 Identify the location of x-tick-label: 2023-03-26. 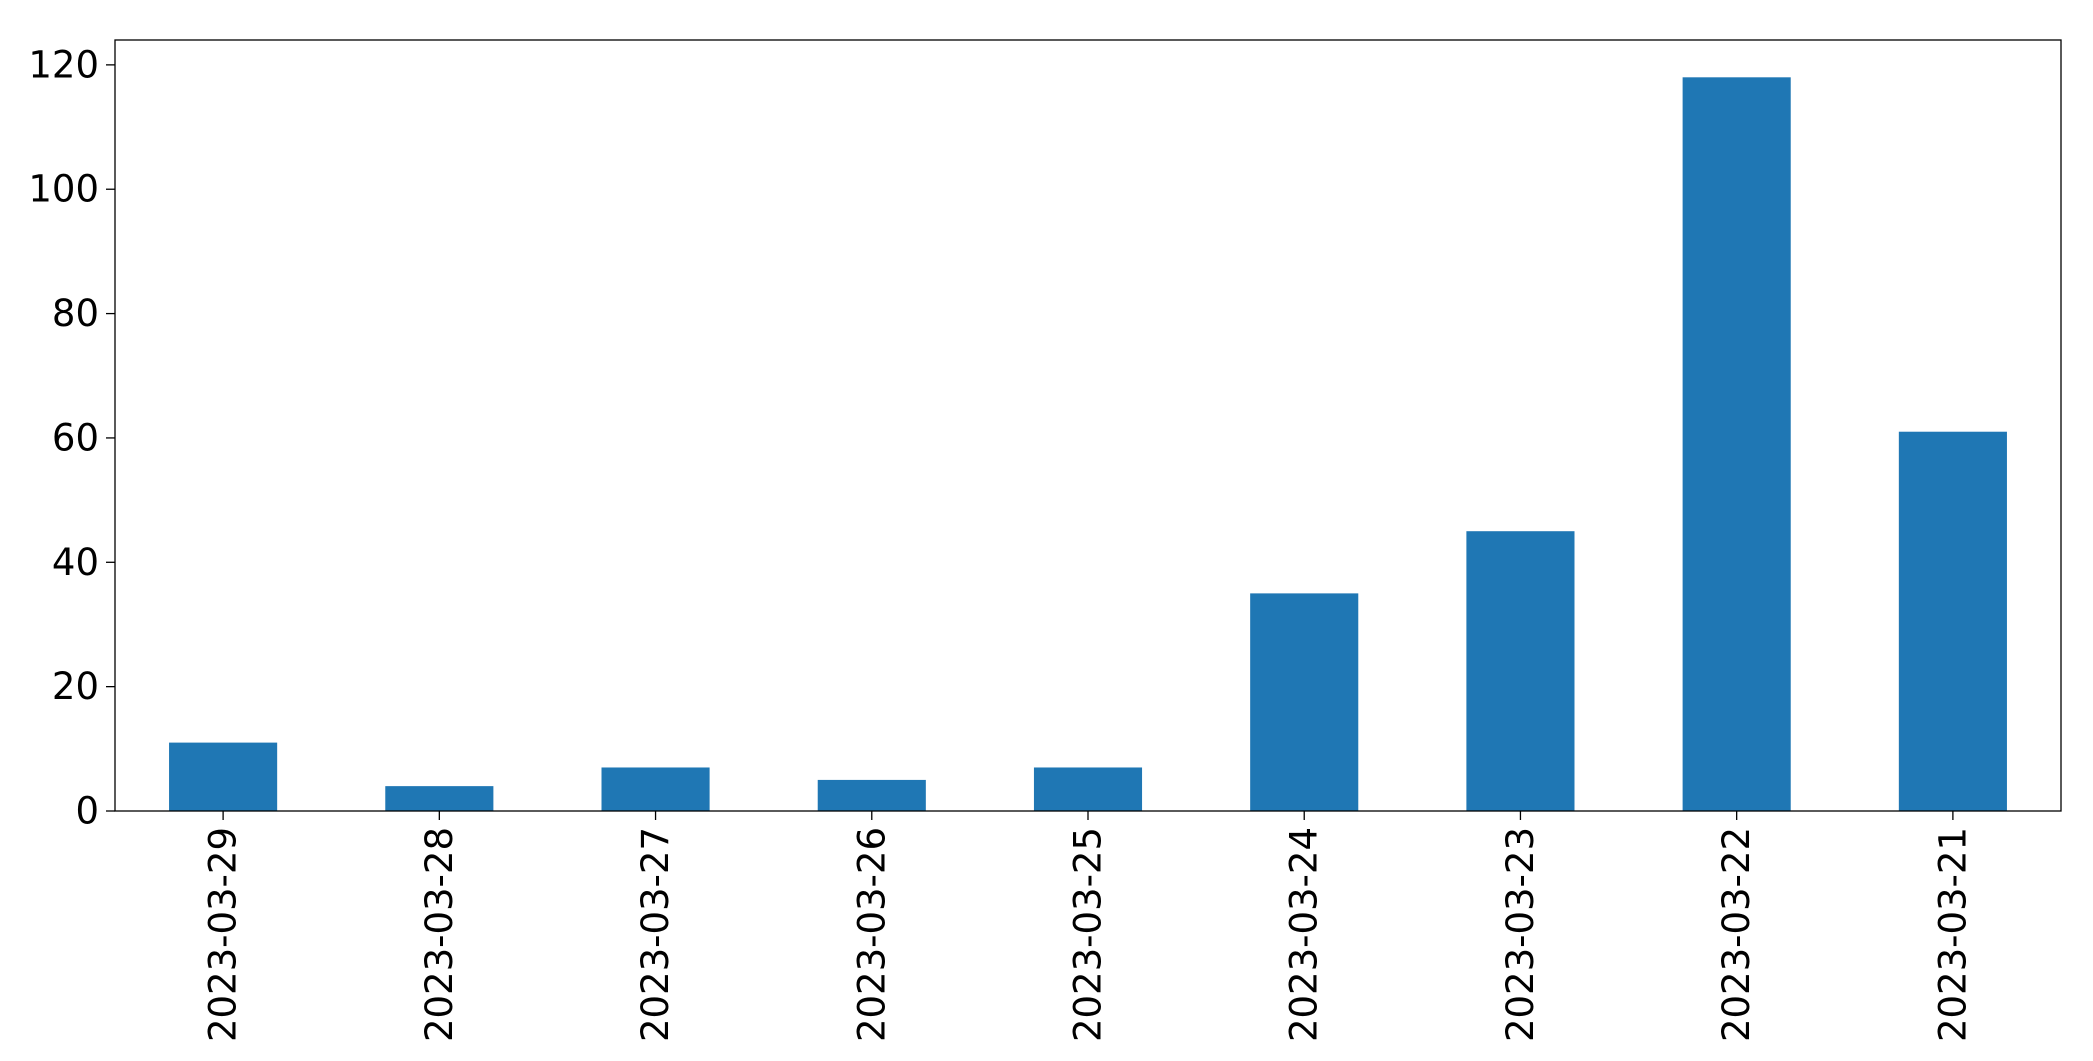
(871, 934).